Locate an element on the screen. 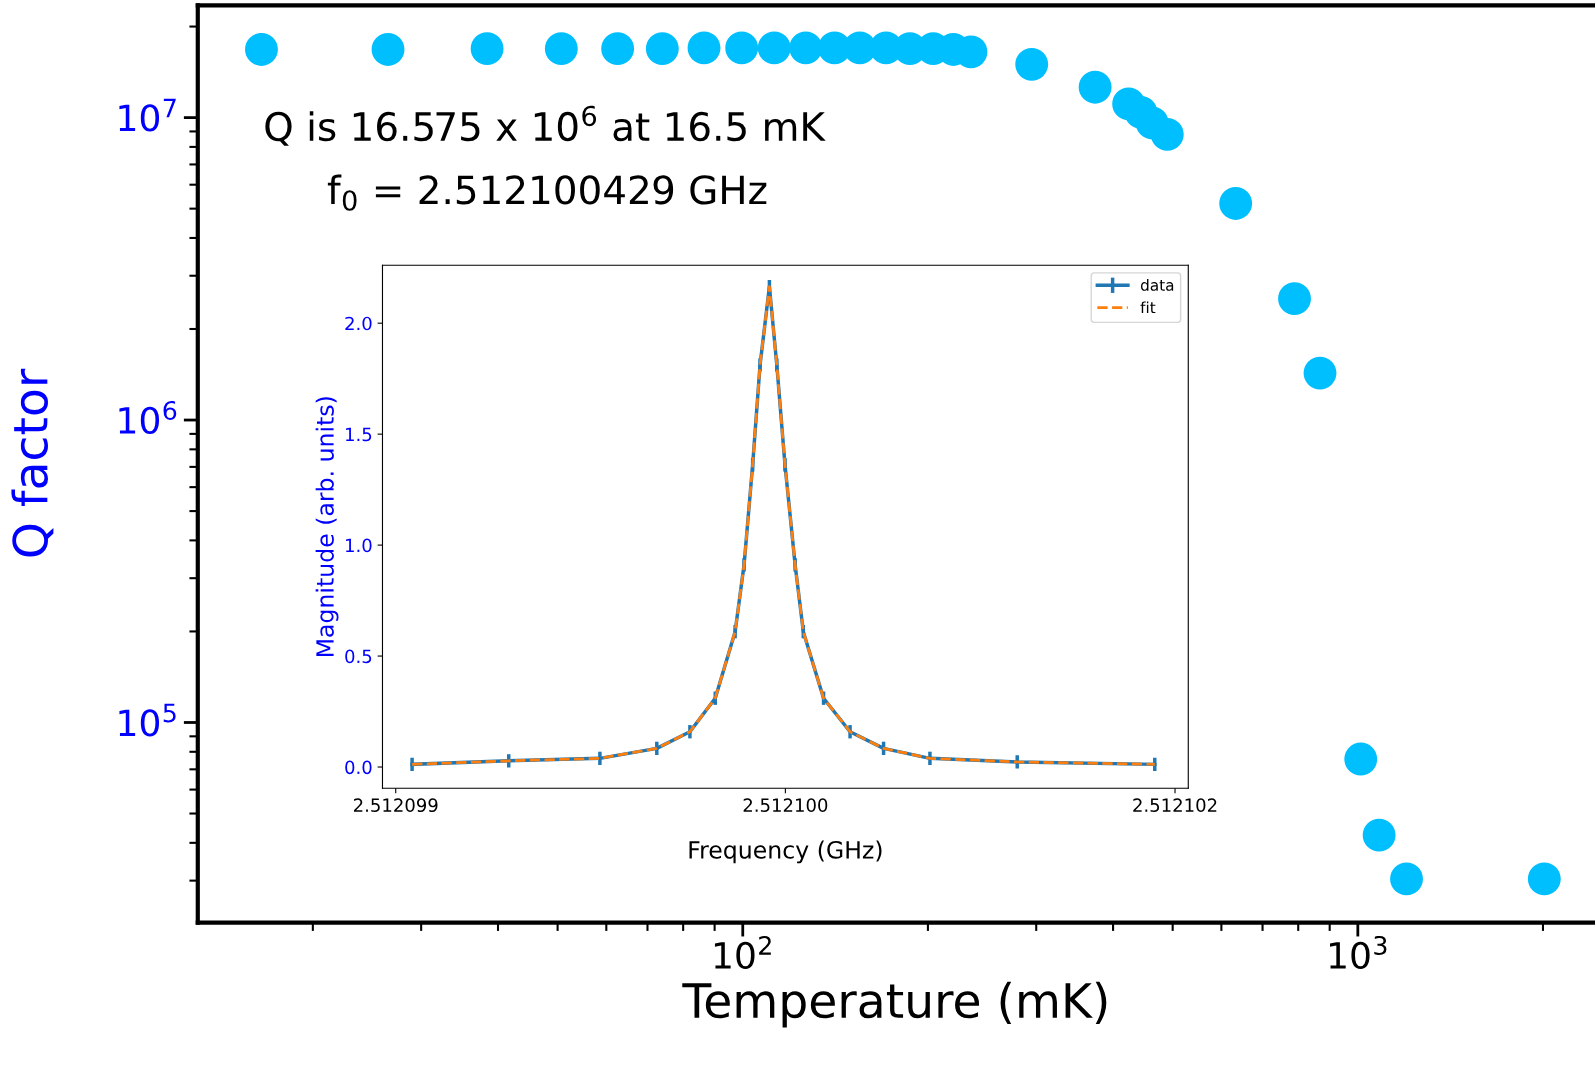 This screenshot has width=1595, height=1074. x-tick-label: 2.512102 is located at coordinates (1175, 805).